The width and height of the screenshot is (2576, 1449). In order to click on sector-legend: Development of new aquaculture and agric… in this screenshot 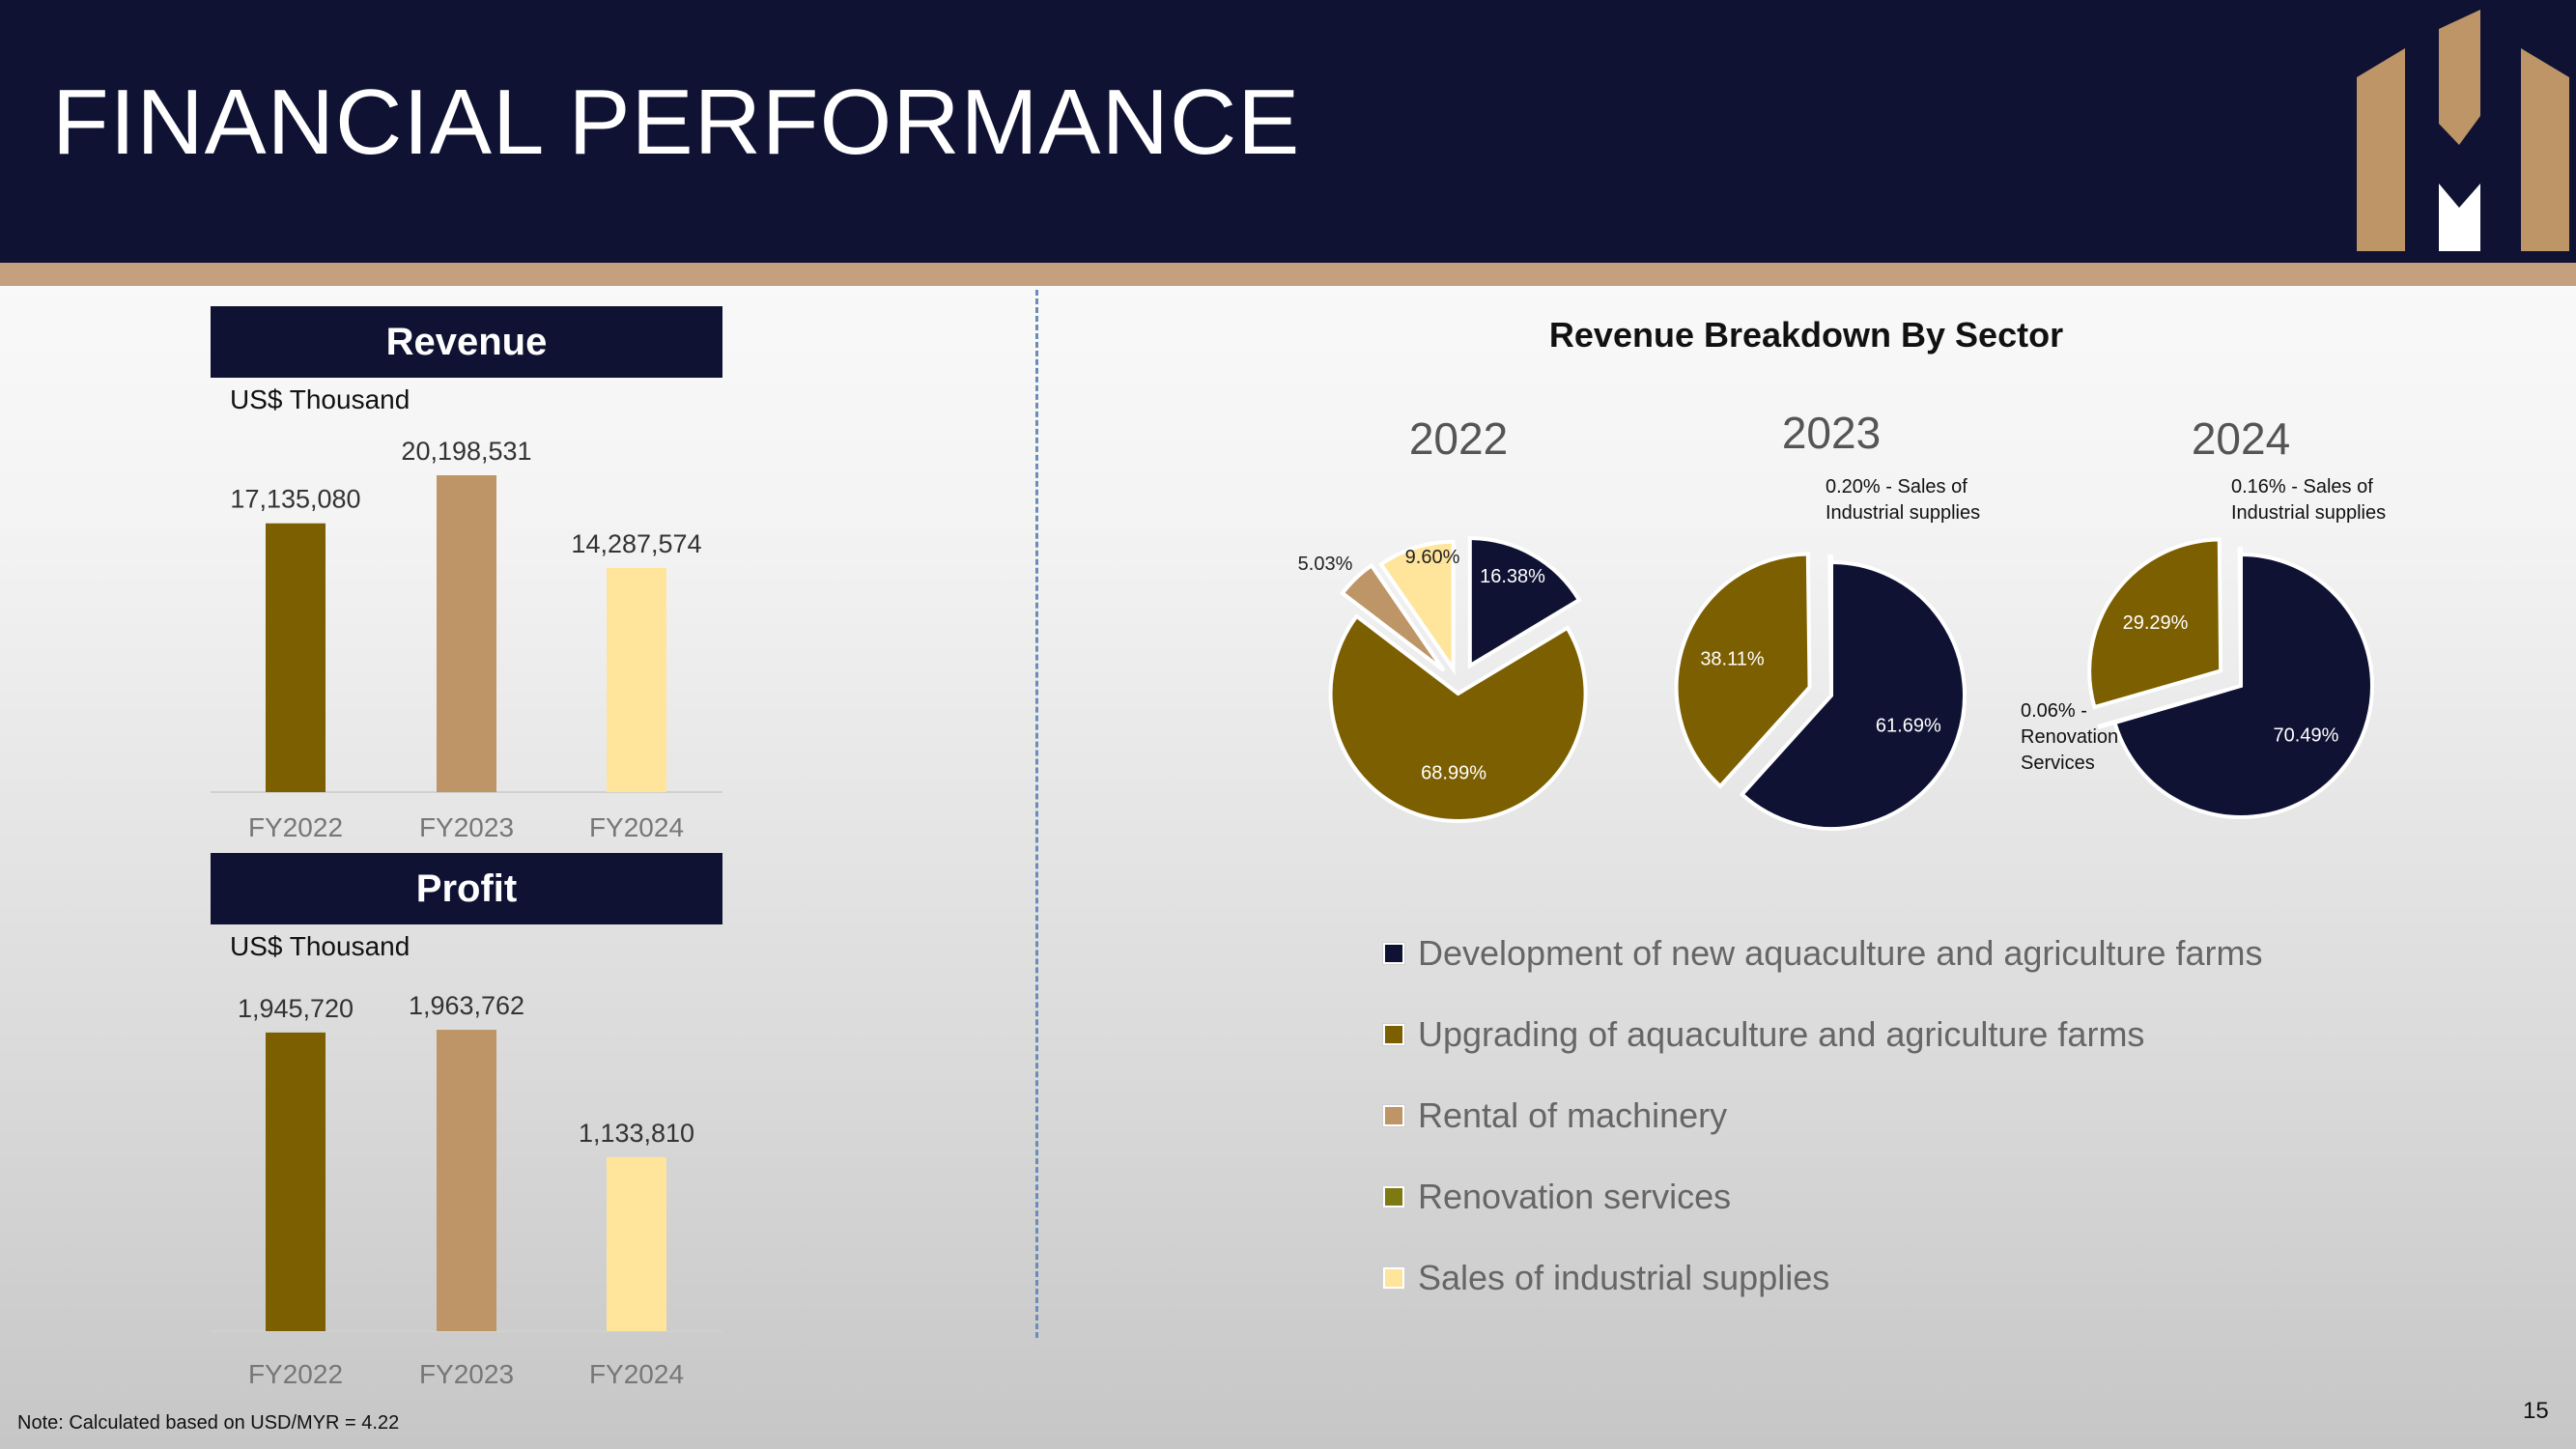, I will do `click(1822, 1116)`.